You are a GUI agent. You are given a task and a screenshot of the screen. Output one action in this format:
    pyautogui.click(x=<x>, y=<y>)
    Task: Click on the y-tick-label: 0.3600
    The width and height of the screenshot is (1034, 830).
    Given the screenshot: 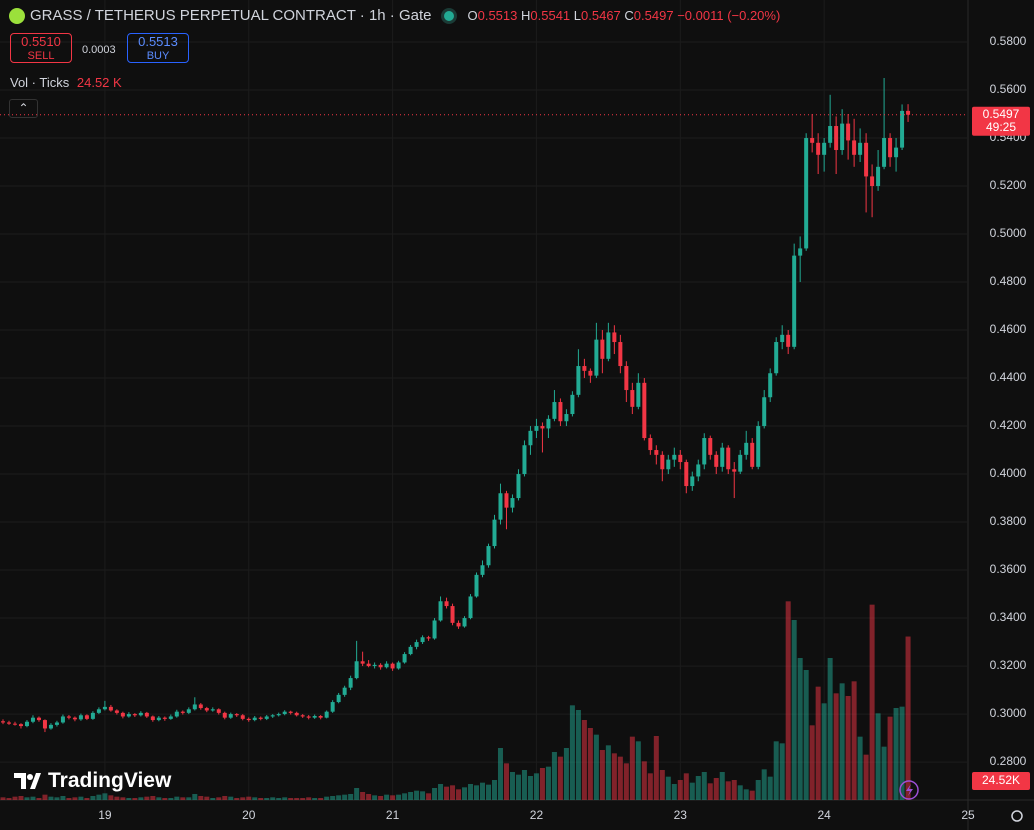 What is the action you would take?
    pyautogui.click(x=1008, y=569)
    